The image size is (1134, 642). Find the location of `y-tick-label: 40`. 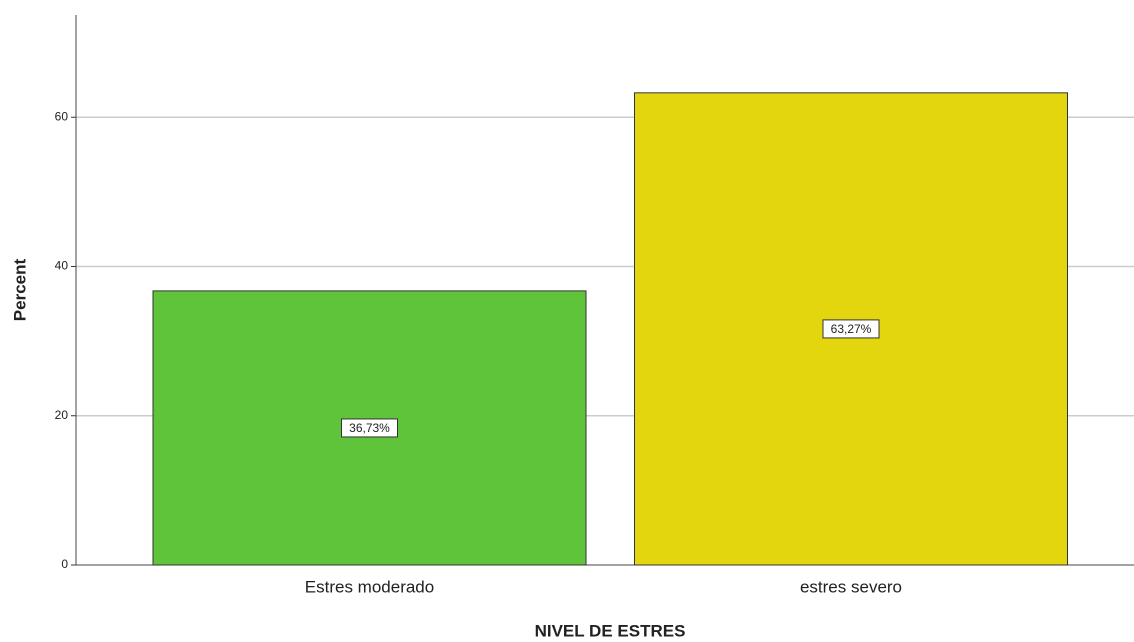

y-tick-label: 40 is located at coordinates (62, 266).